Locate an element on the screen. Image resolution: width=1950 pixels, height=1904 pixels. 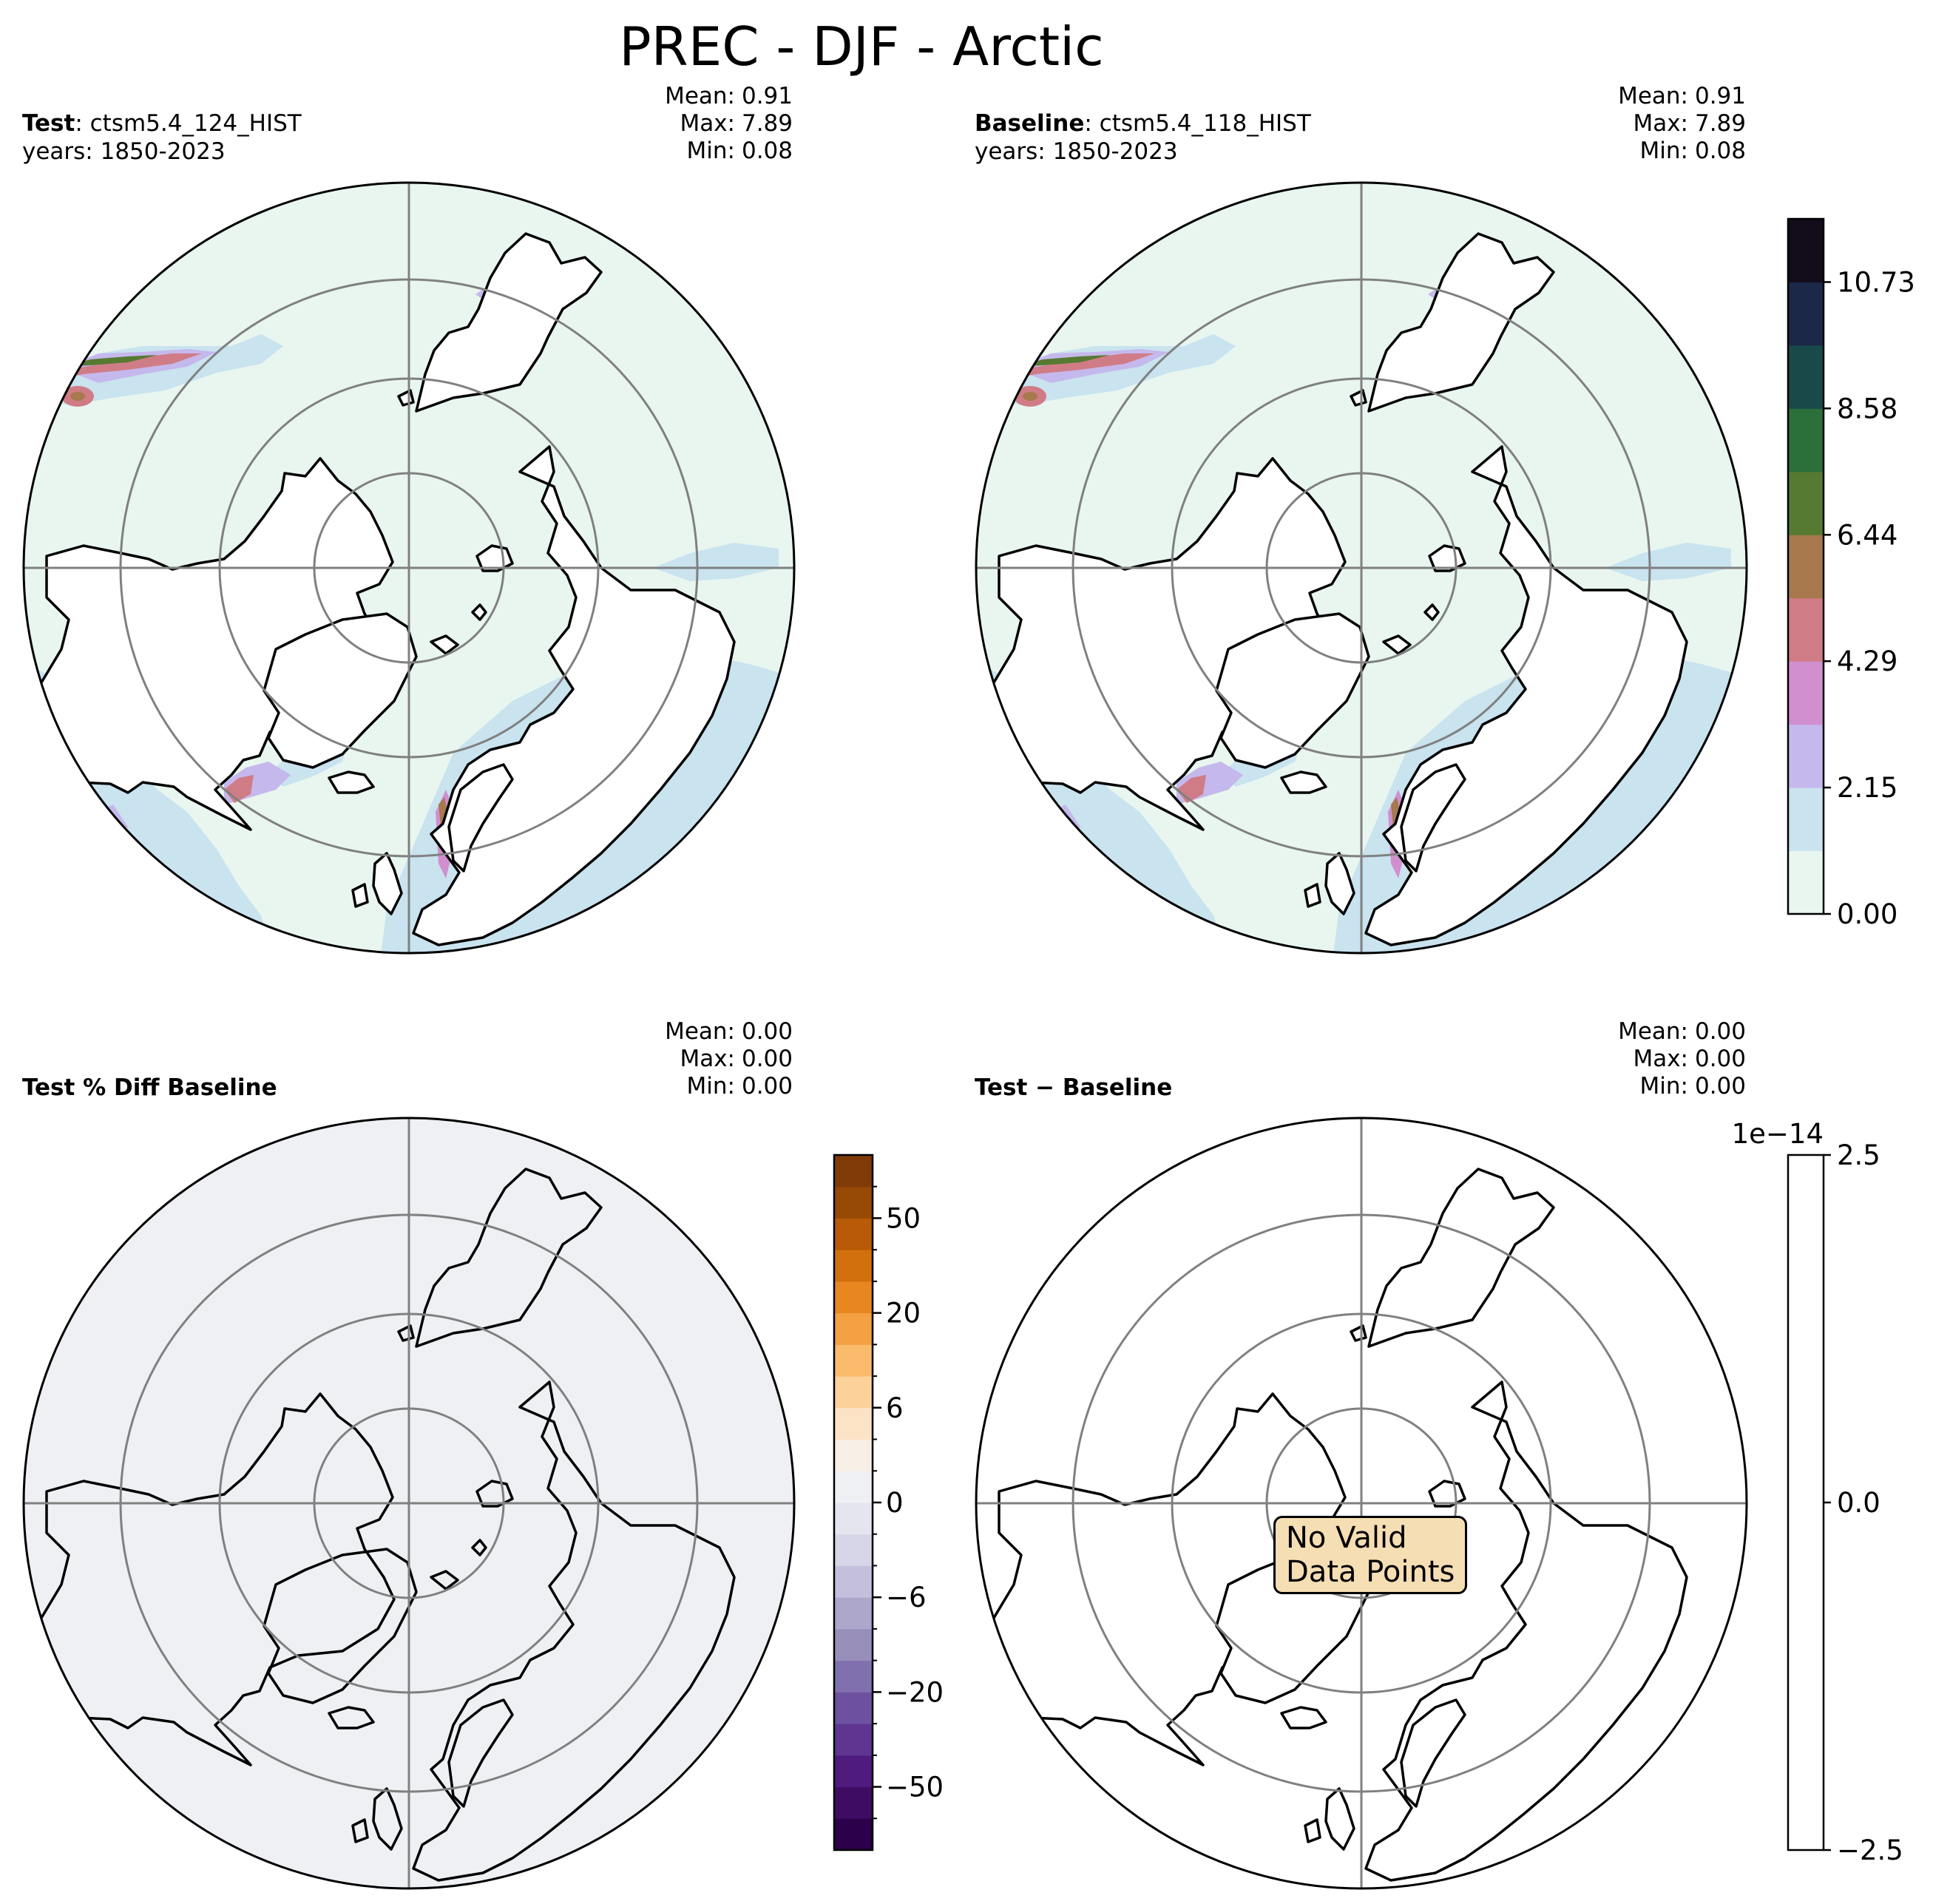
diff-label-bold: Test − Baseline is located at coordinates (1074, 1087).